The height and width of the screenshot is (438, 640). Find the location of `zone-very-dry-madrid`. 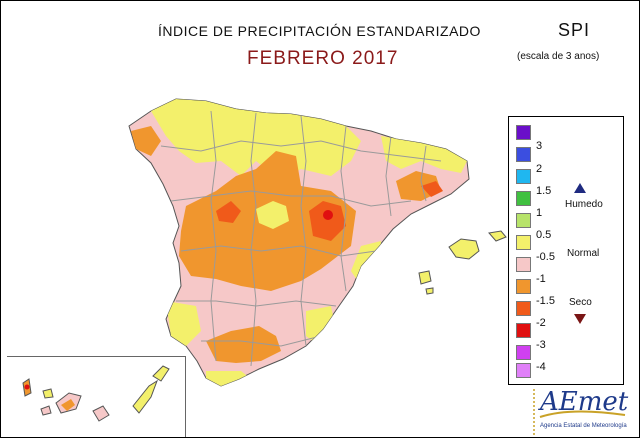

zone-very-dry-madrid is located at coordinates (327, 221).